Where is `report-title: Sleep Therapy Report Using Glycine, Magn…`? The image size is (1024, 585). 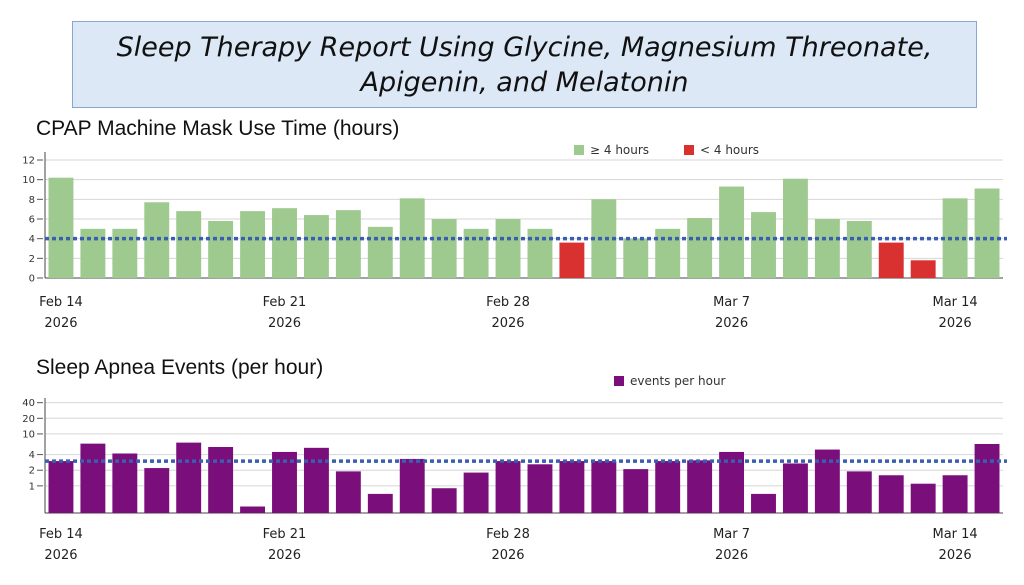 report-title: Sleep Therapy Report Using Glycine, Magn… is located at coordinates (524, 64).